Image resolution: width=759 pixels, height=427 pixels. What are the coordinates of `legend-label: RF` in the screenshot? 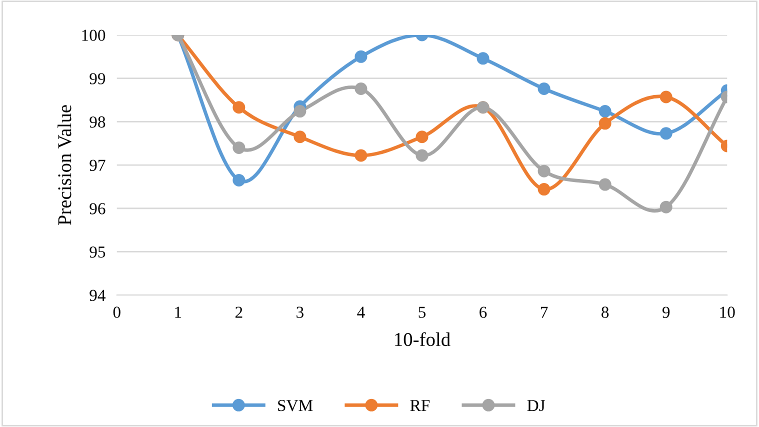 It's located at (420, 405).